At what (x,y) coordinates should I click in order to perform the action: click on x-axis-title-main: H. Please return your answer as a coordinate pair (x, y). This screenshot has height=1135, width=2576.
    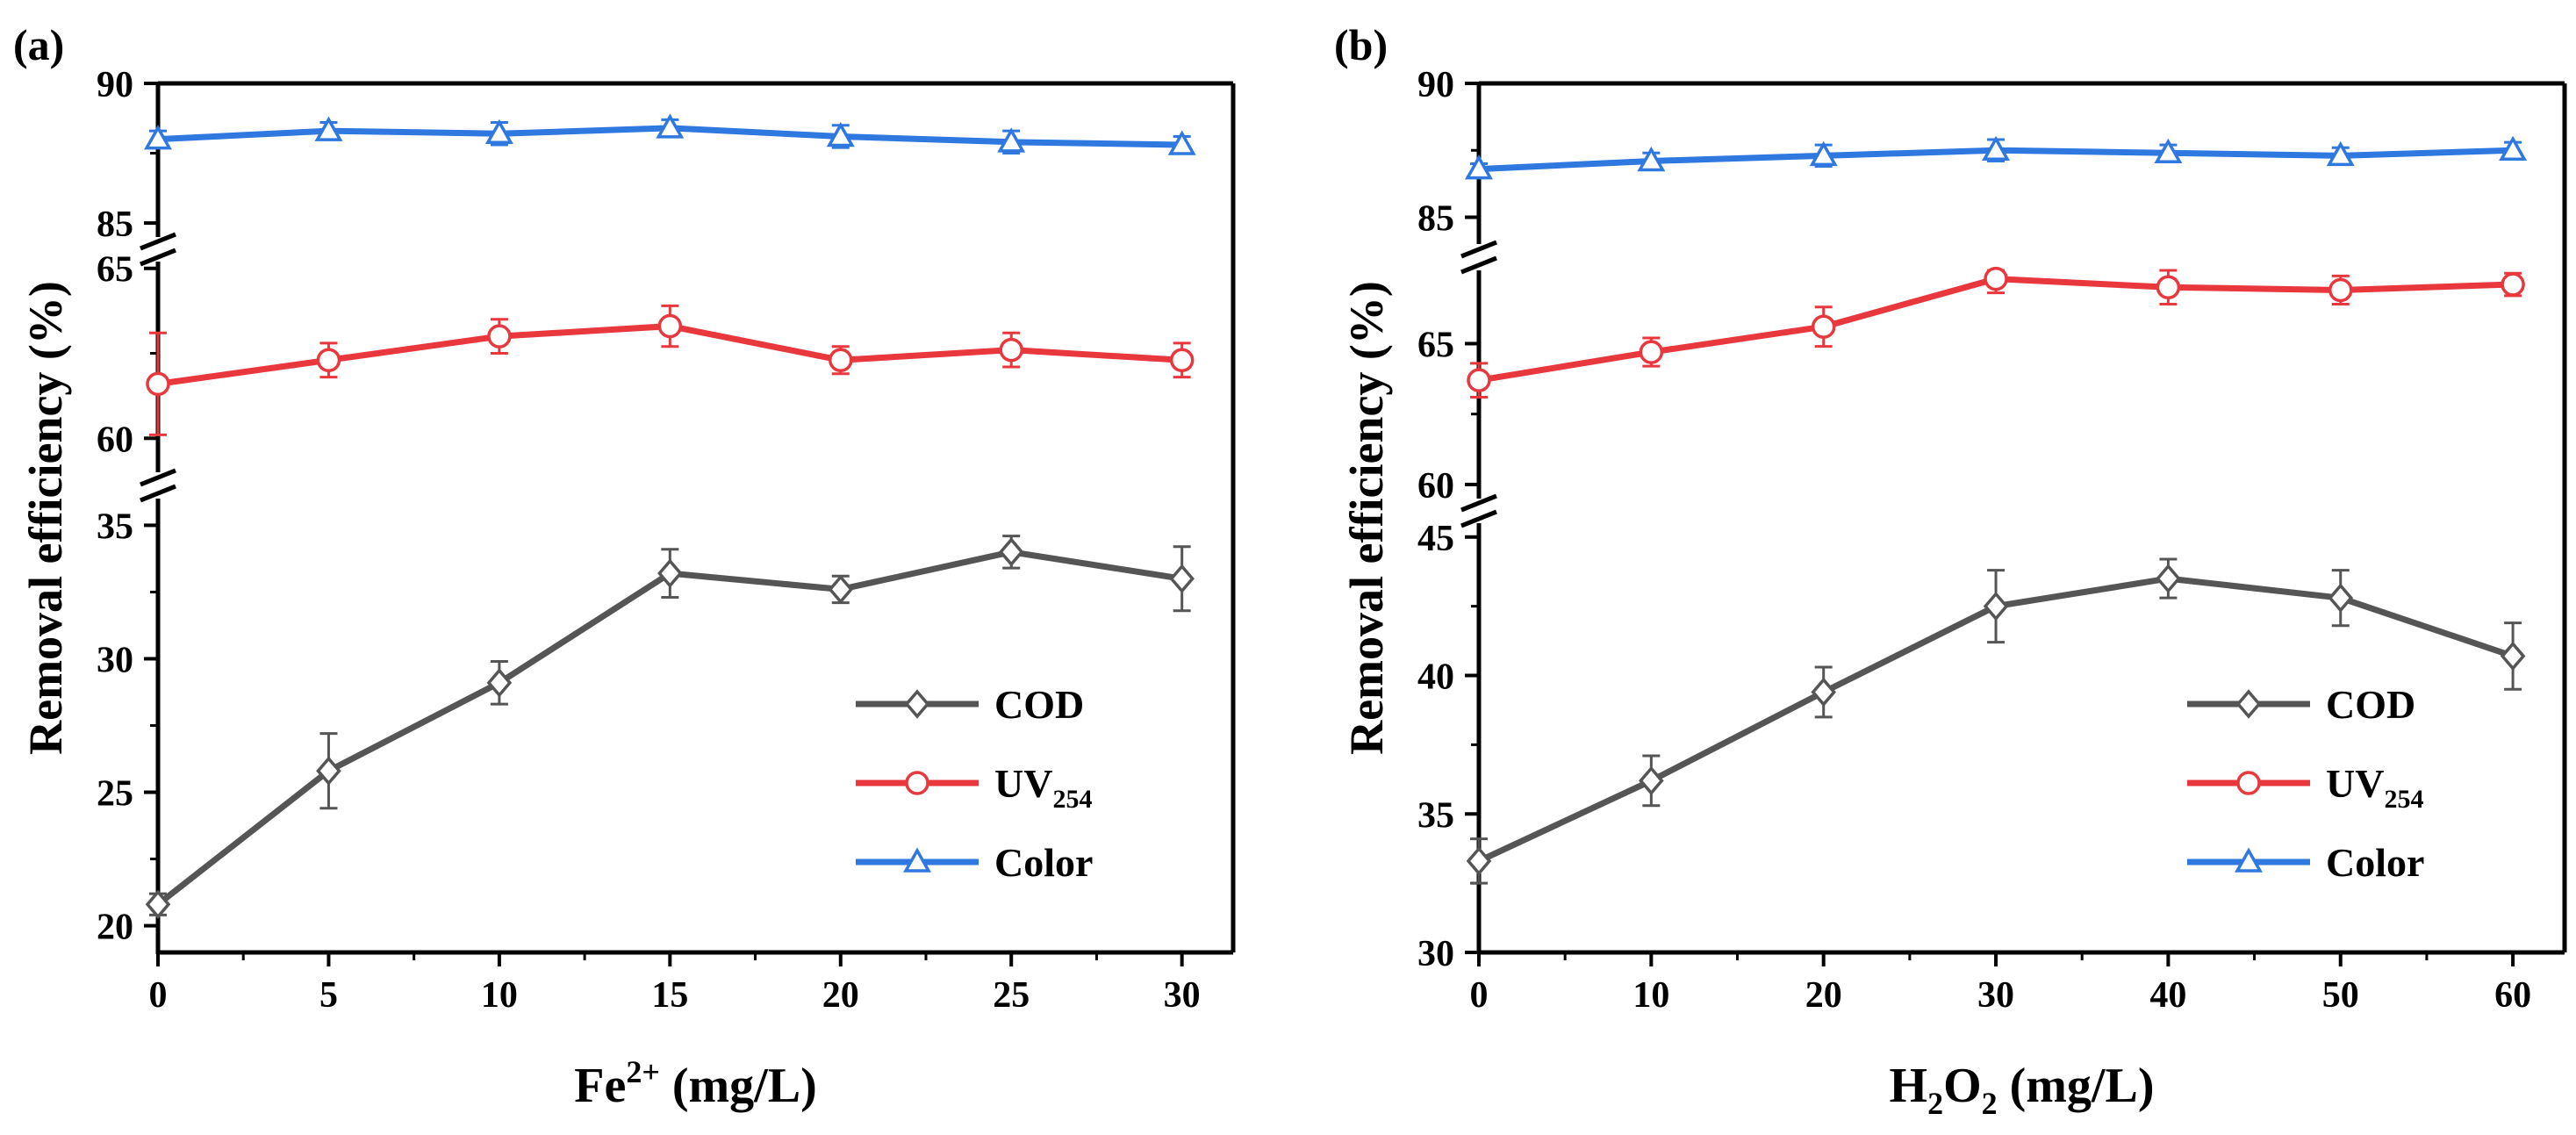
    Looking at the image, I should click on (1909, 1086).